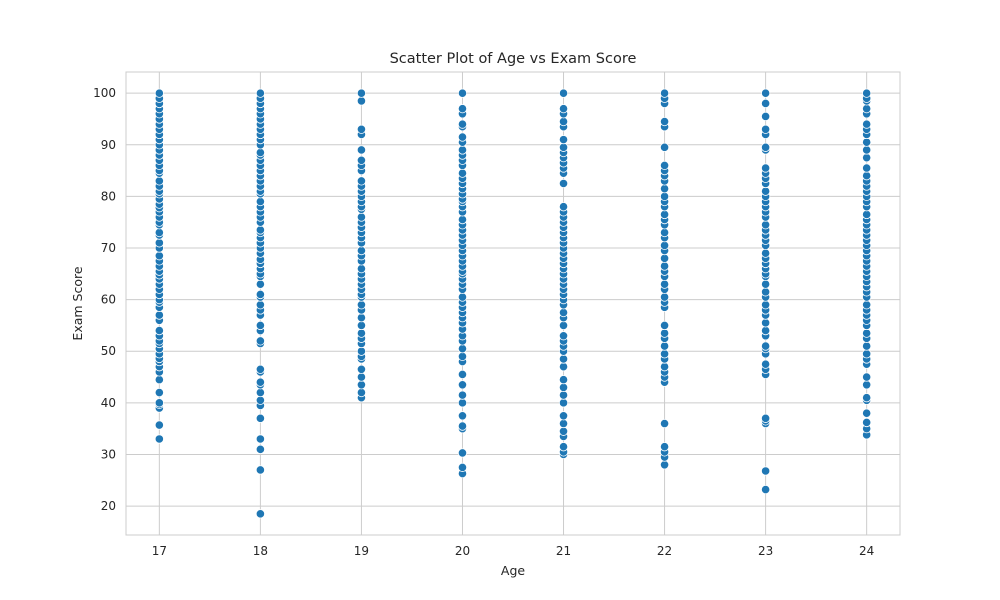 This screenshot has width=1000, height=600. What do you see at coordinates (866, 551) in the screenshot?
I see `x-tick-label: 24` at bounding box center [866, 551].